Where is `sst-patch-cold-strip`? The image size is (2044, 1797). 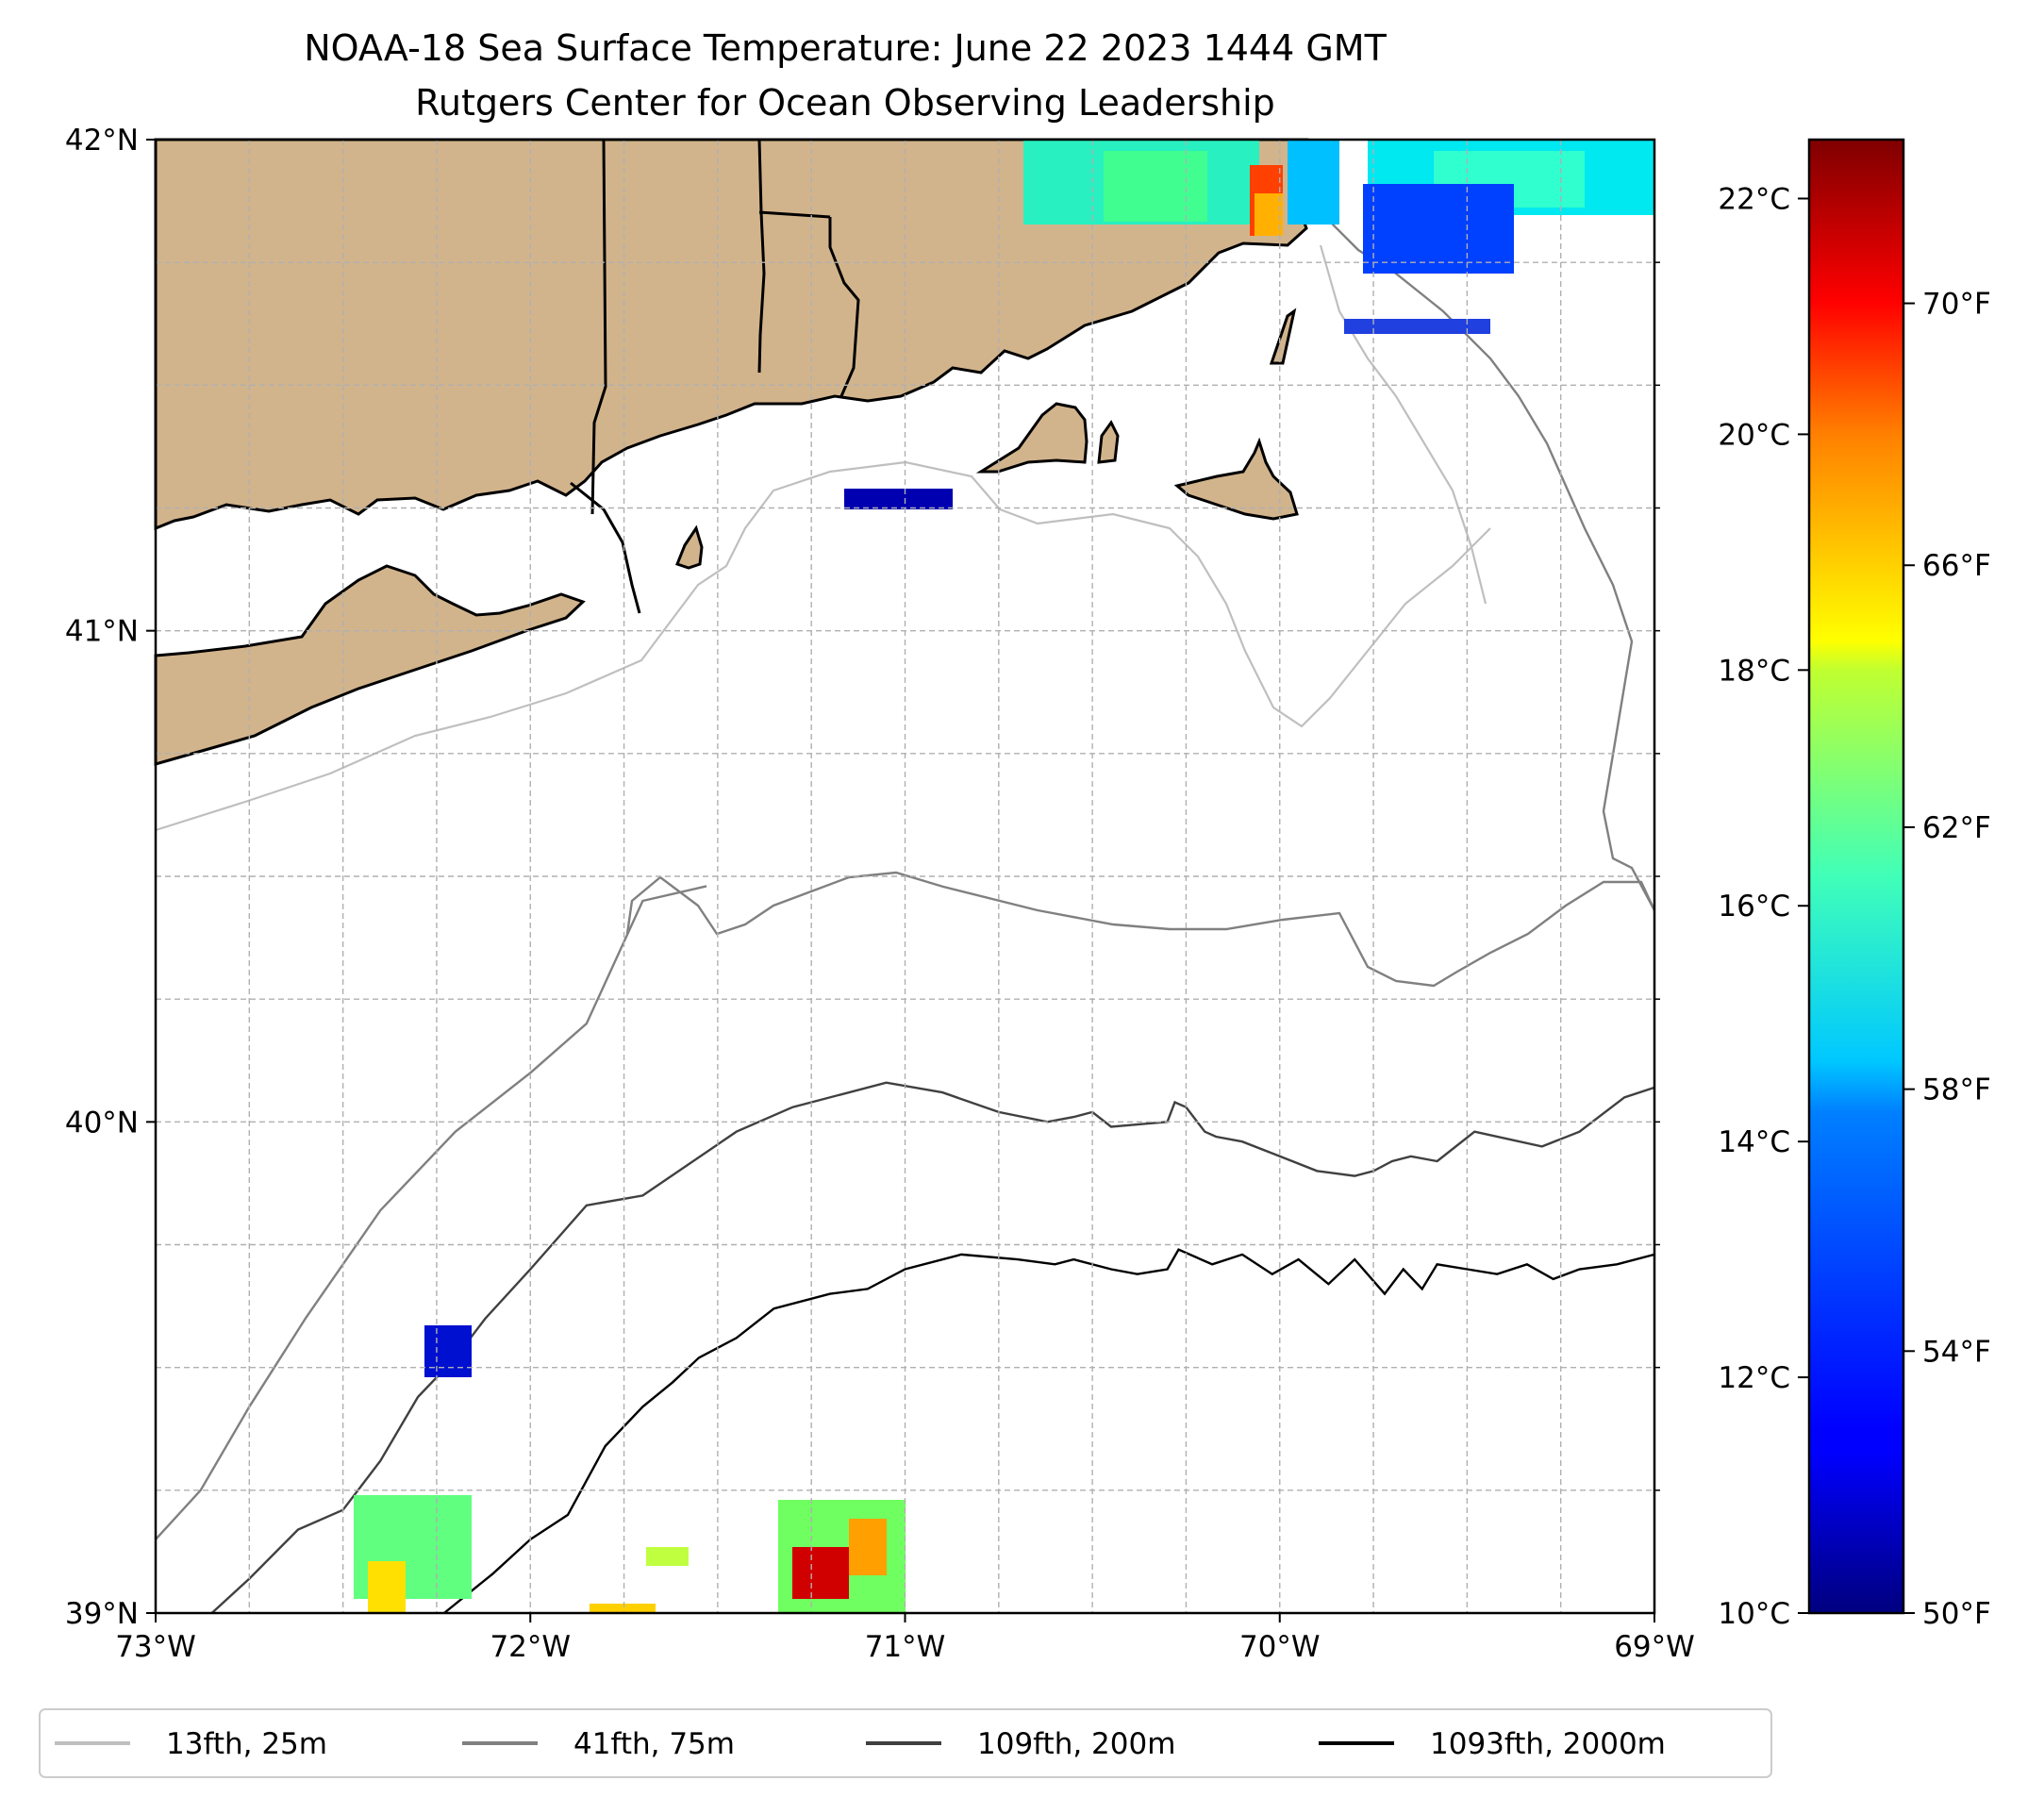 sst-patch-cold-strip is located at coordinates (1417, 326).